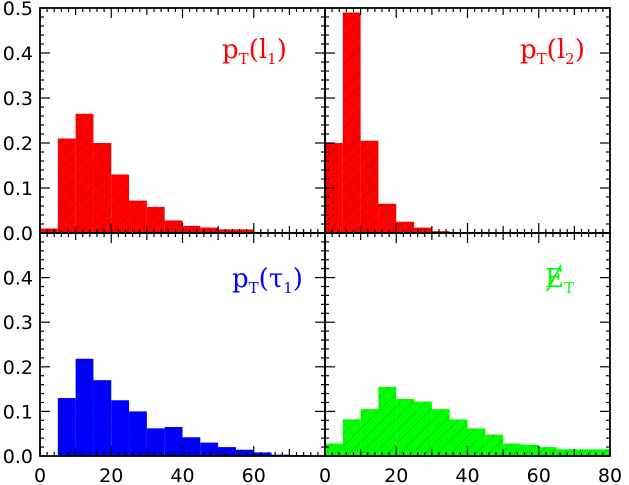 This screenshot has height=485, width=629. I want to click on panel-label: pT(l1), so click(254, 51).